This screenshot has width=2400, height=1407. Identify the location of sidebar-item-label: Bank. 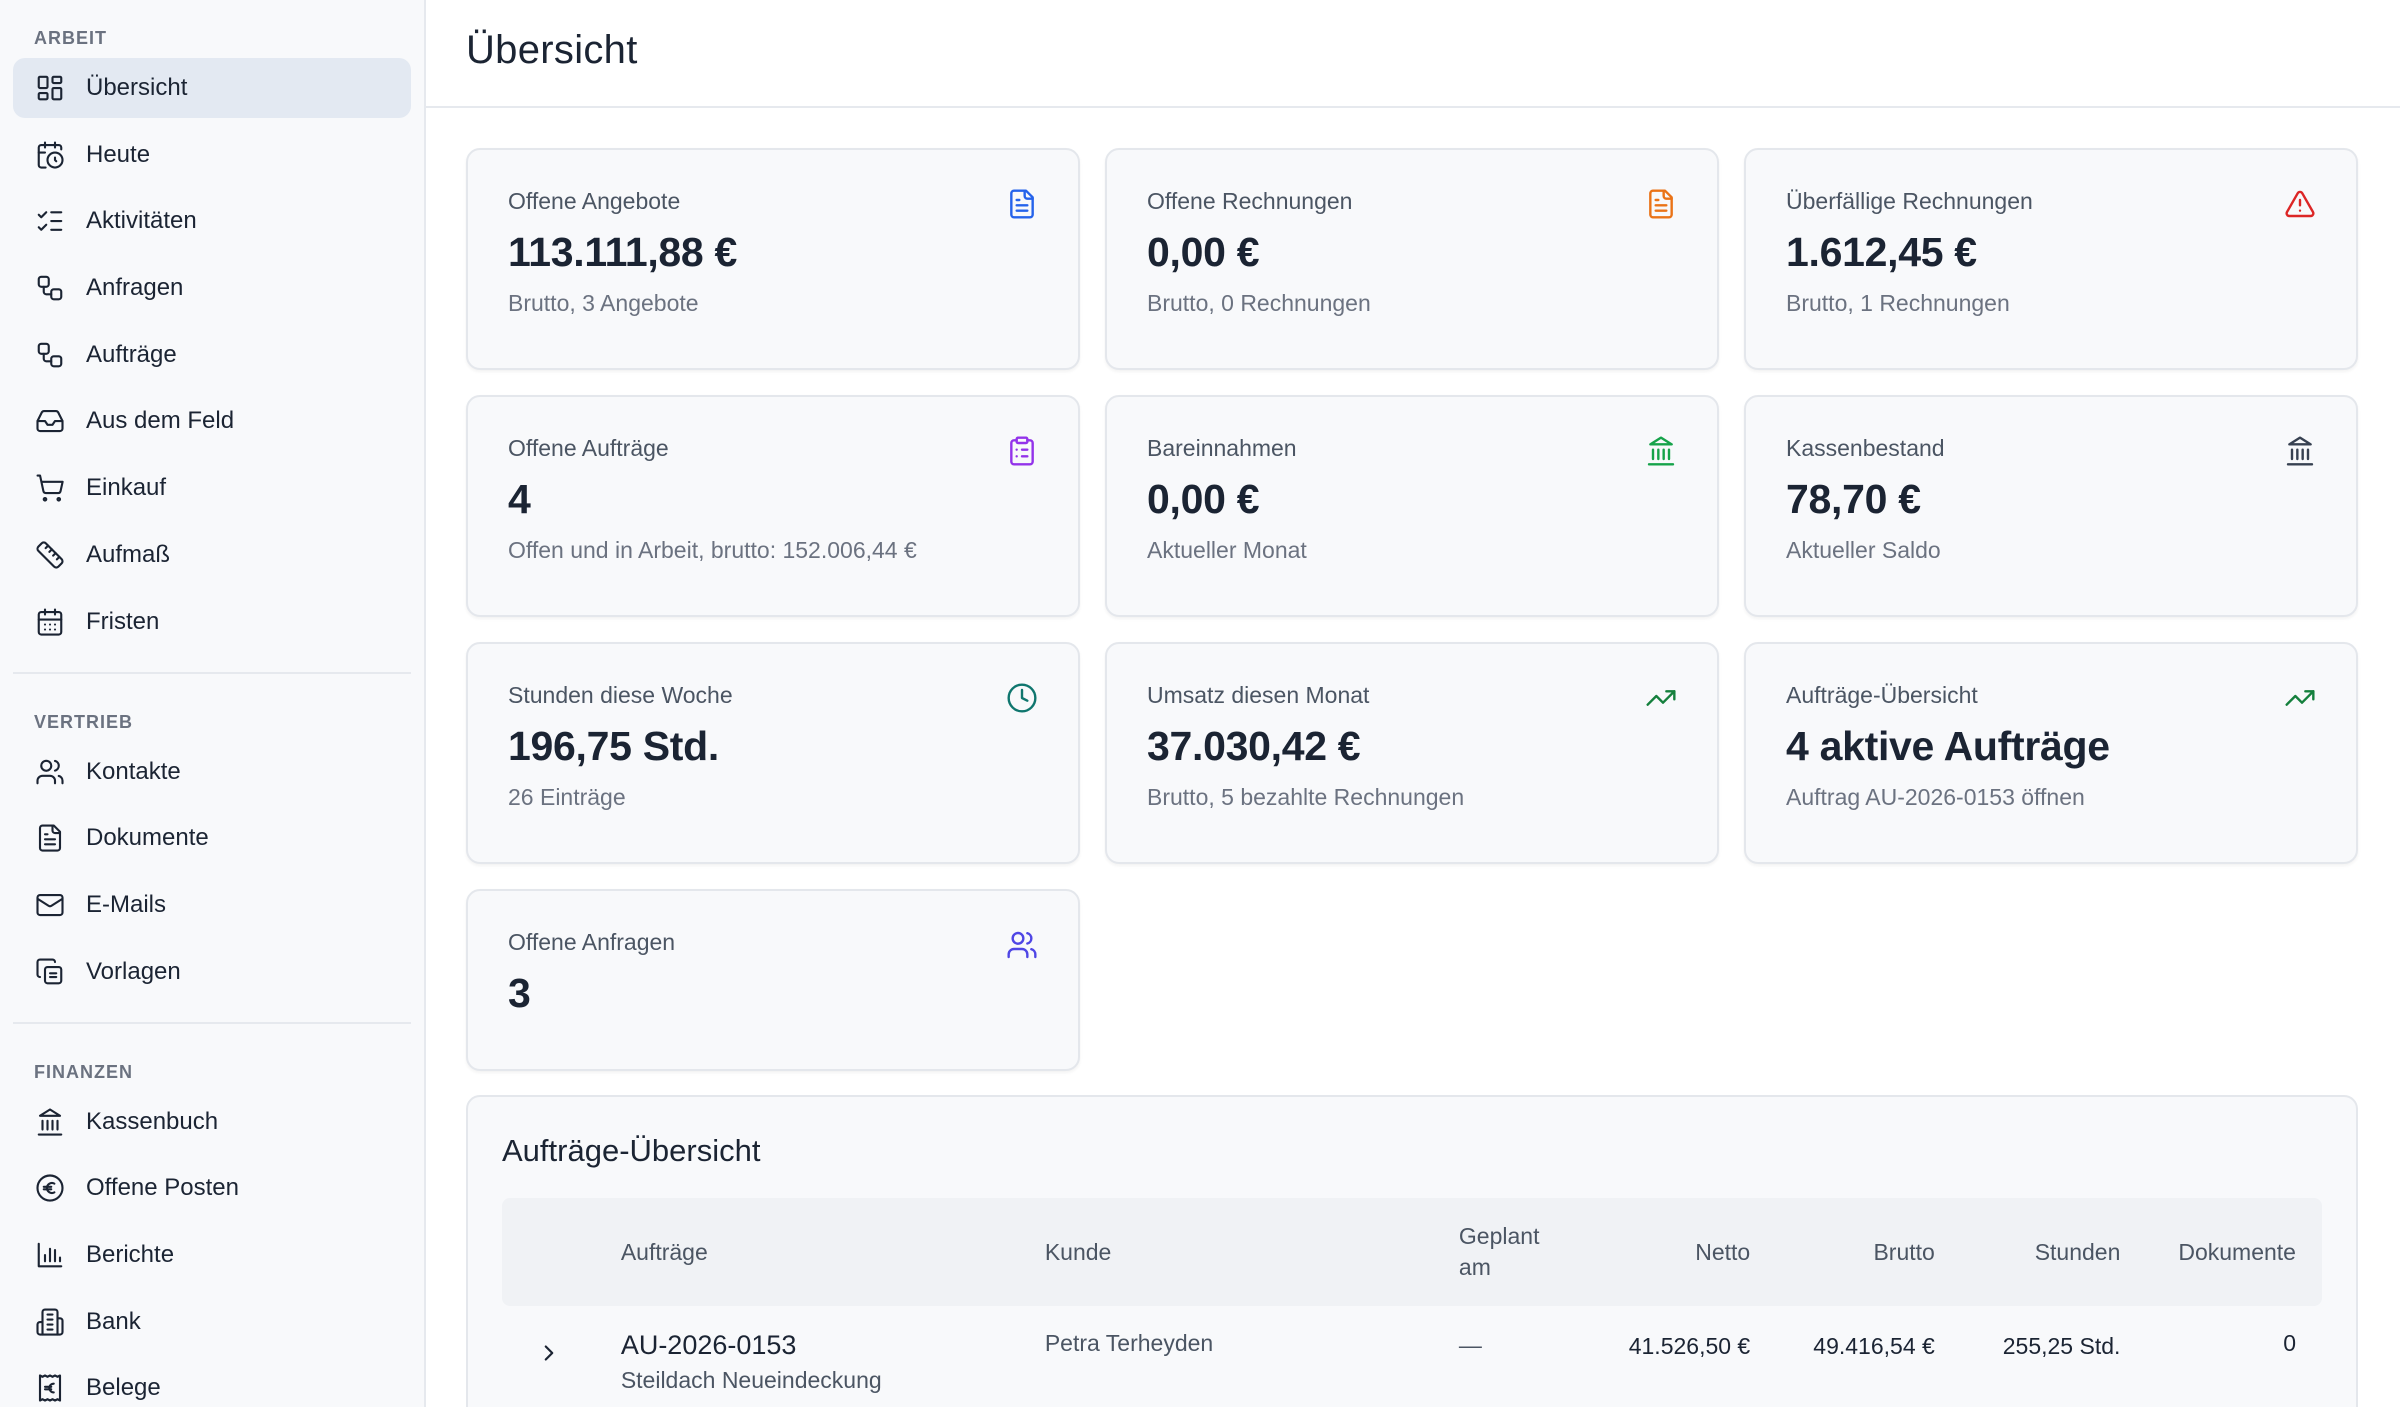
(113, 1321).